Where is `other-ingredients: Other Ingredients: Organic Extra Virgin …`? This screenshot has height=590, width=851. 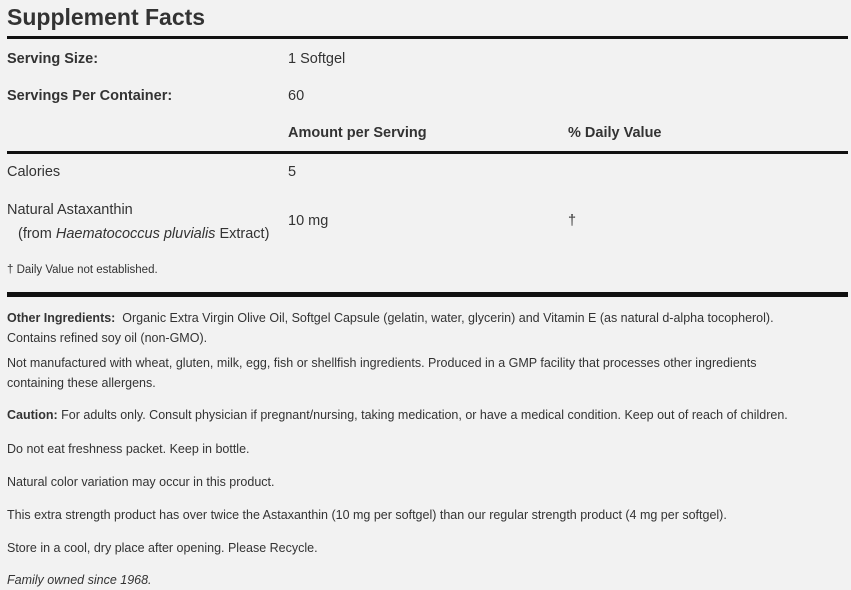 other-ingredients: Other Ingredients: Organic Extra Virgin … is located at coordinates (390, 318).